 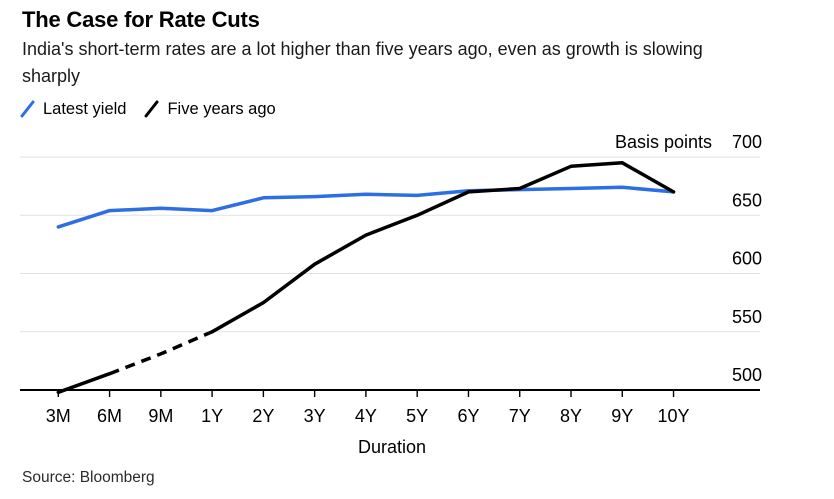 What do you see at coordinates (160, 353) in the screenshot?
I see `series-line-five-years-ago-dashed` at bounding box center [160, 353].